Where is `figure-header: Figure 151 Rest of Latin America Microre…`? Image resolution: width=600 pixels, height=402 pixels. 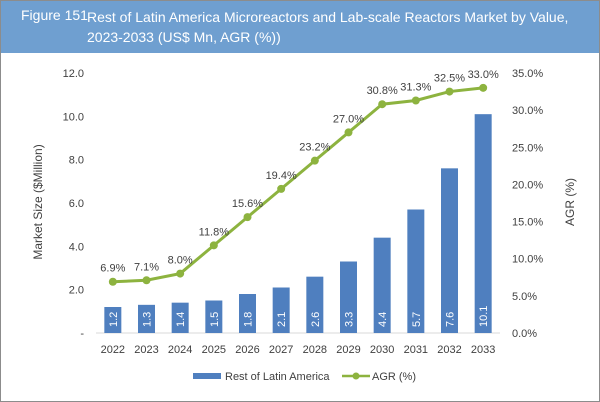
figure-header: Figure 151 Rest of Latin America Microre… is located at coordinates (300, 27).